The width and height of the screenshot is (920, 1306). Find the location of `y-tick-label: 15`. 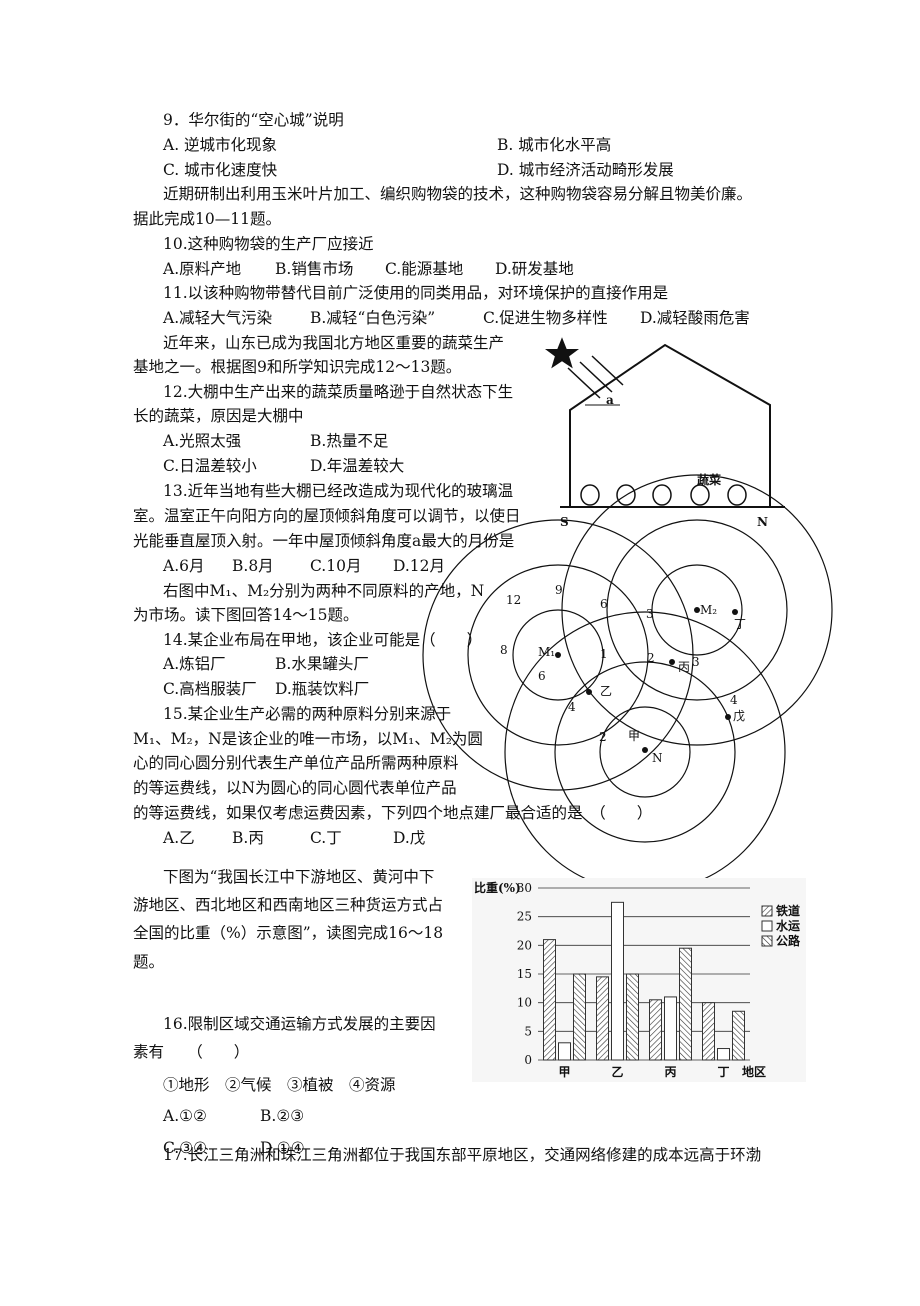

y-tick-label: 15 is located at coordinates (524, 974).